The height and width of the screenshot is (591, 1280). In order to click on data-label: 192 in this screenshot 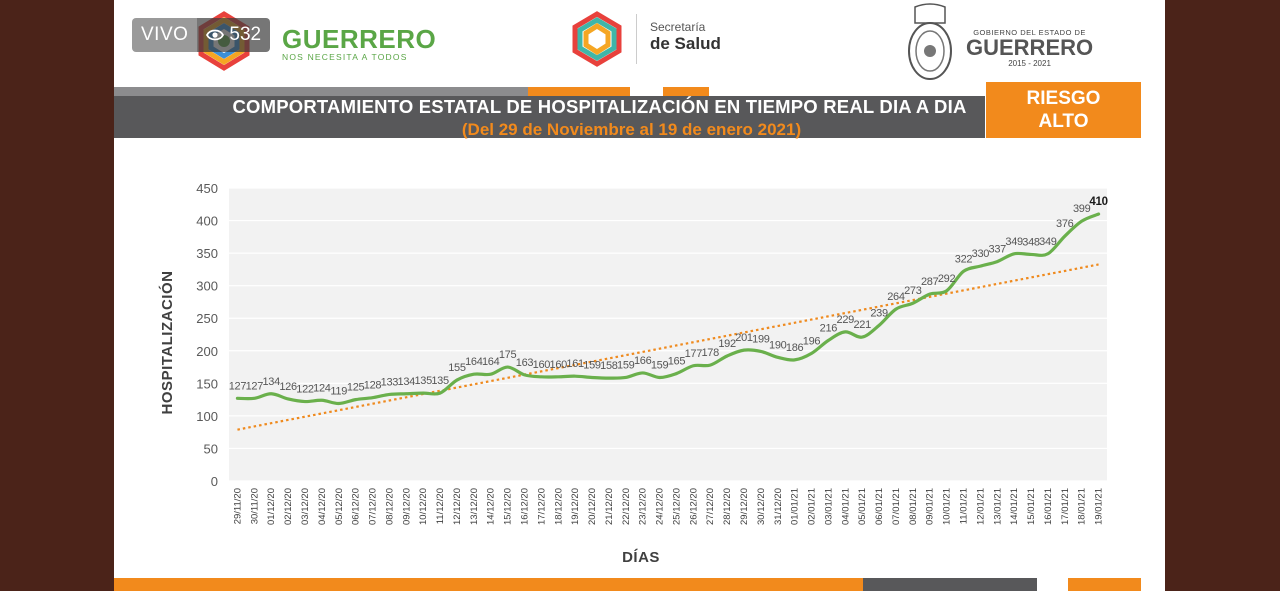, I will do `click(727, 344)`.